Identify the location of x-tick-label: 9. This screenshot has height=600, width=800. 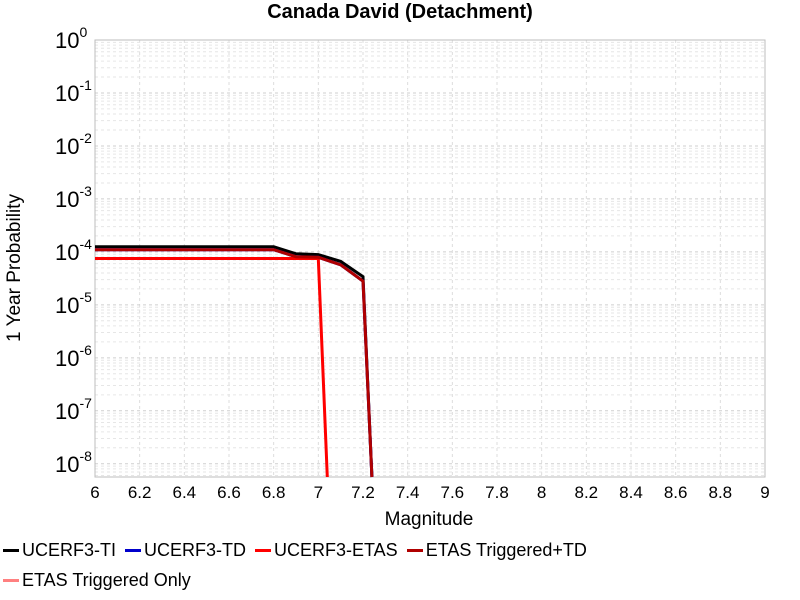
(764, 492).